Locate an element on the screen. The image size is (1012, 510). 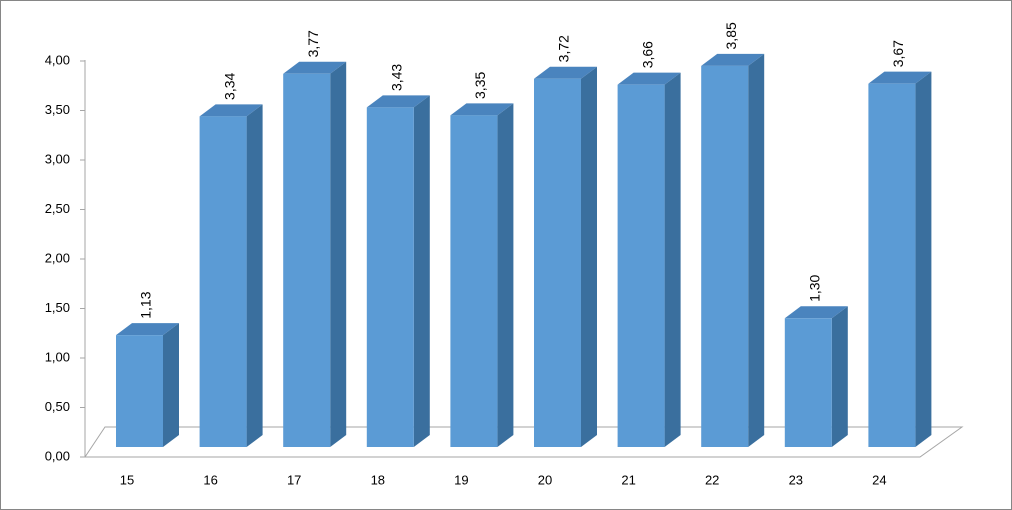
value-label: 3,34 is located at coordinates (229, 86).